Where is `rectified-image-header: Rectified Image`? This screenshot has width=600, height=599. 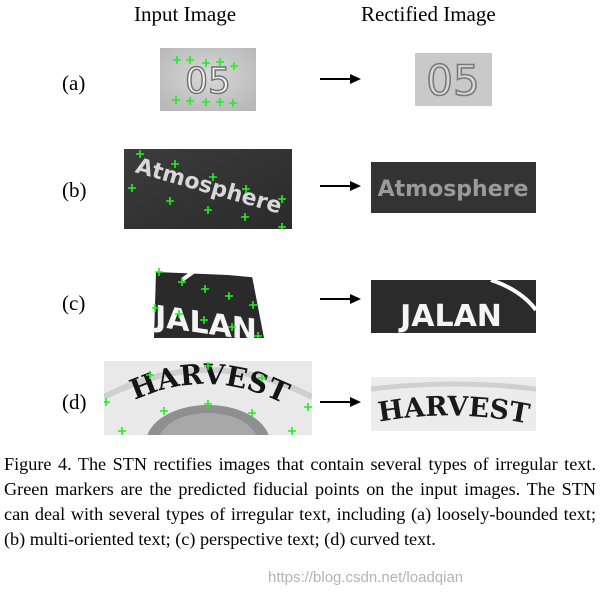
rectified-image-header: Rectified Image is located at coordinates (428, 14).